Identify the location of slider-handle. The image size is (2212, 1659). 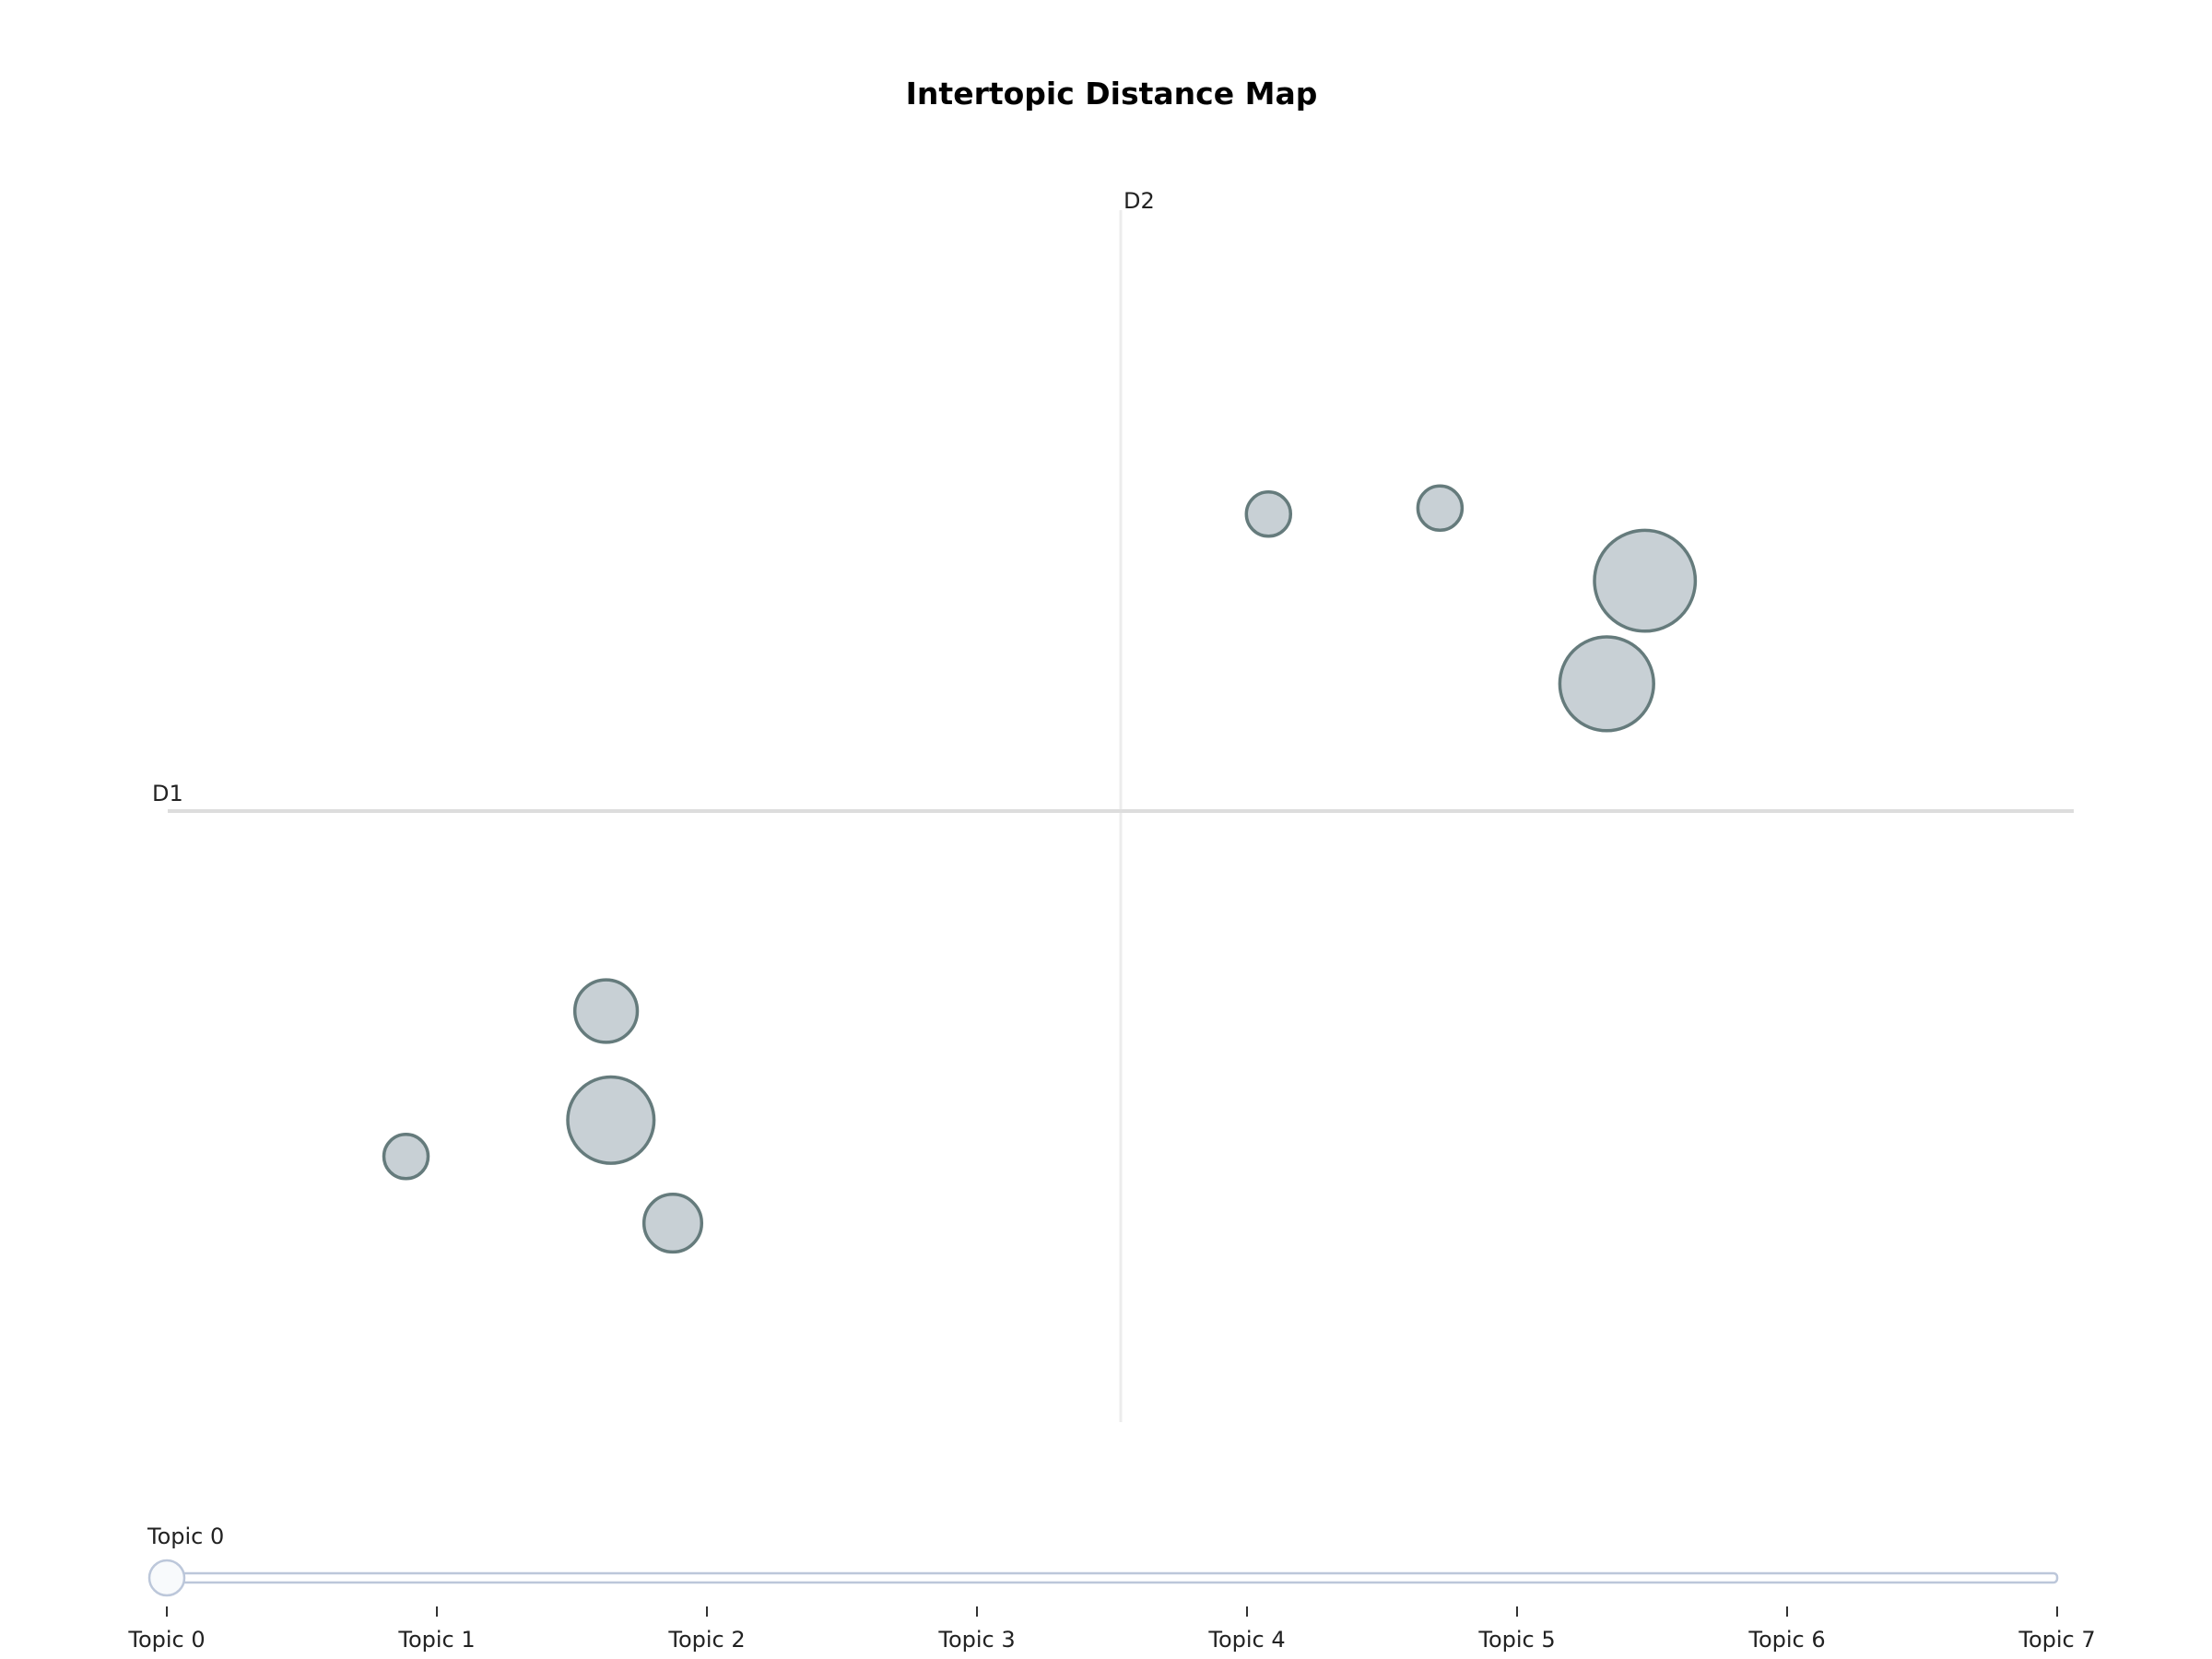
(166, 1578).